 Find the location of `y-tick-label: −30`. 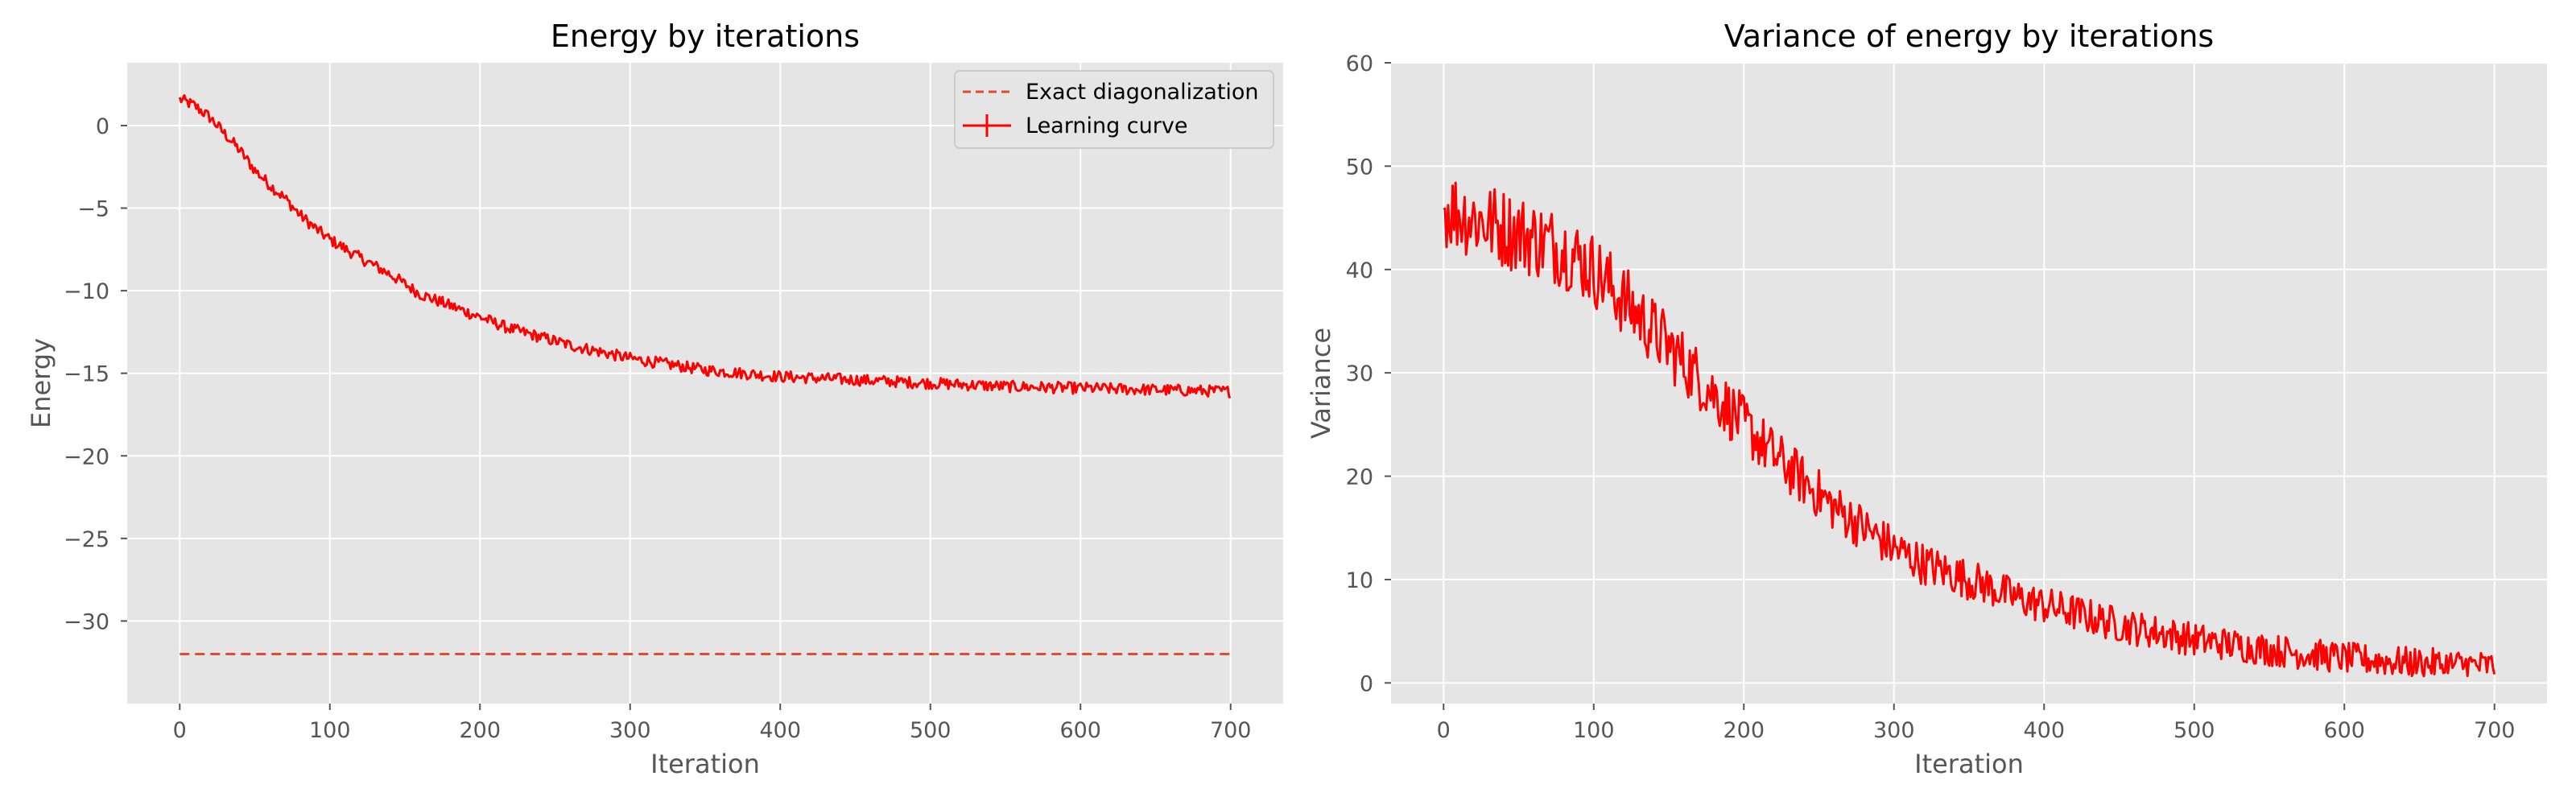

y-tick-label: −30 is located at coordinates (86, 621).